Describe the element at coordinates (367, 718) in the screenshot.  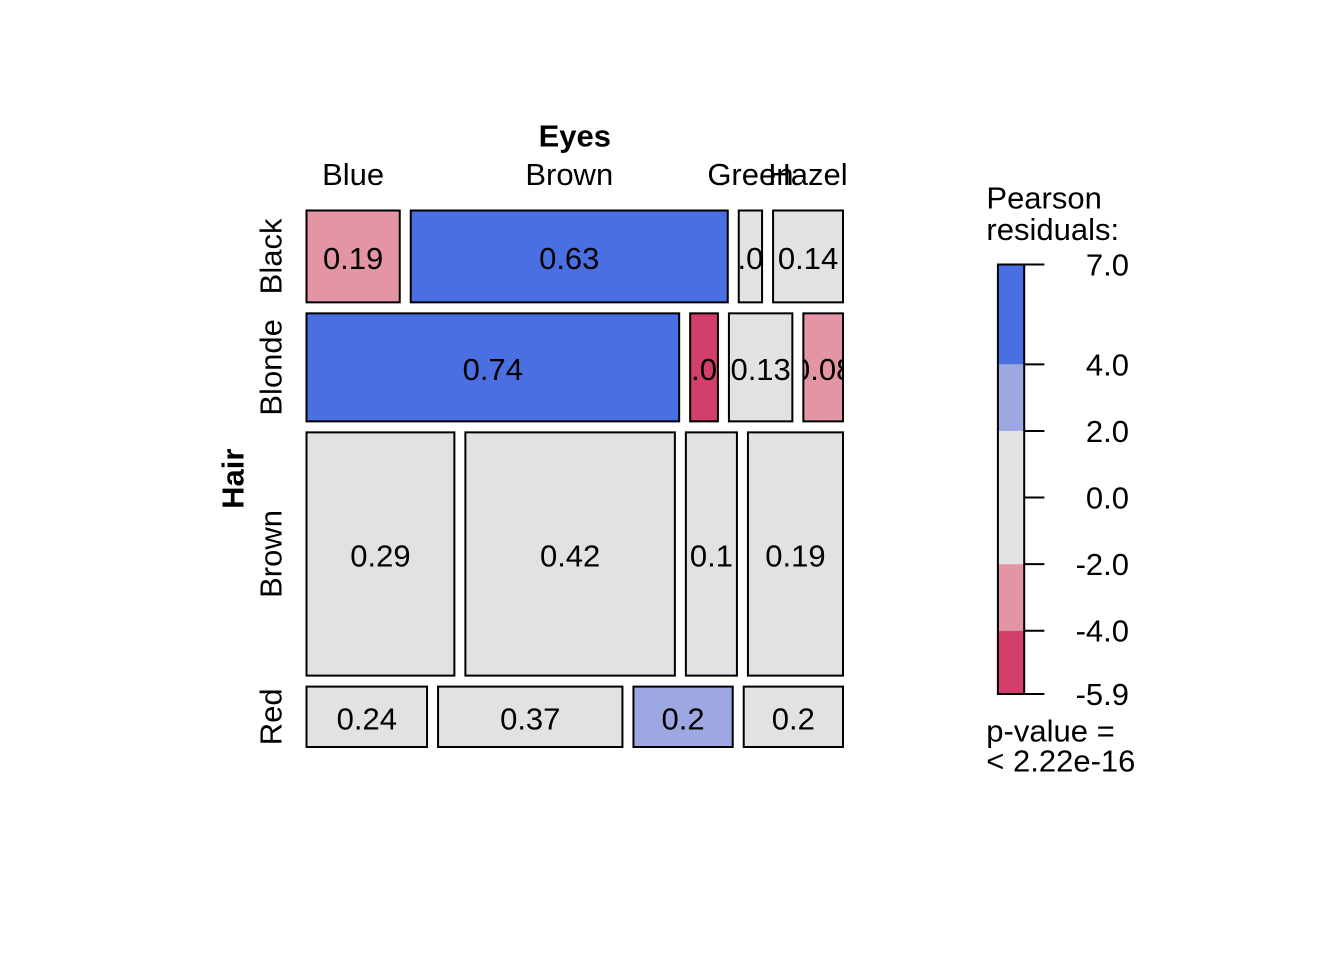
I see `svg-text: 0.24` at that location.